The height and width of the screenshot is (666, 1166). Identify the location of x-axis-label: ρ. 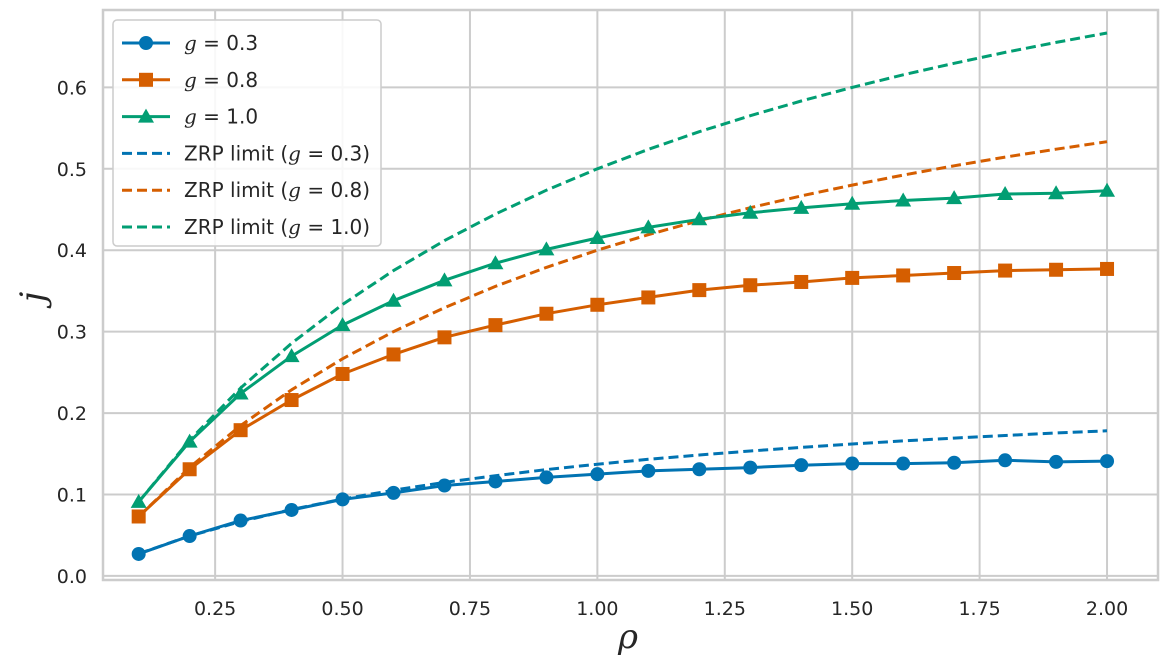
(627, 637).